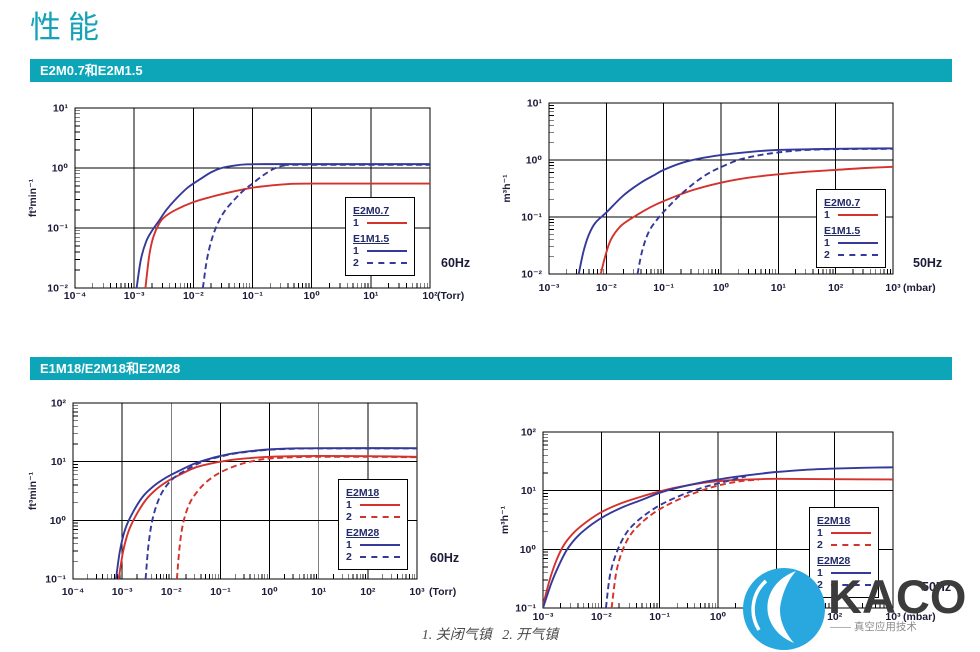  Describe the element at coordinates (316, 226) in the screenshot. I see `series-e1m1.5-2` at that location.